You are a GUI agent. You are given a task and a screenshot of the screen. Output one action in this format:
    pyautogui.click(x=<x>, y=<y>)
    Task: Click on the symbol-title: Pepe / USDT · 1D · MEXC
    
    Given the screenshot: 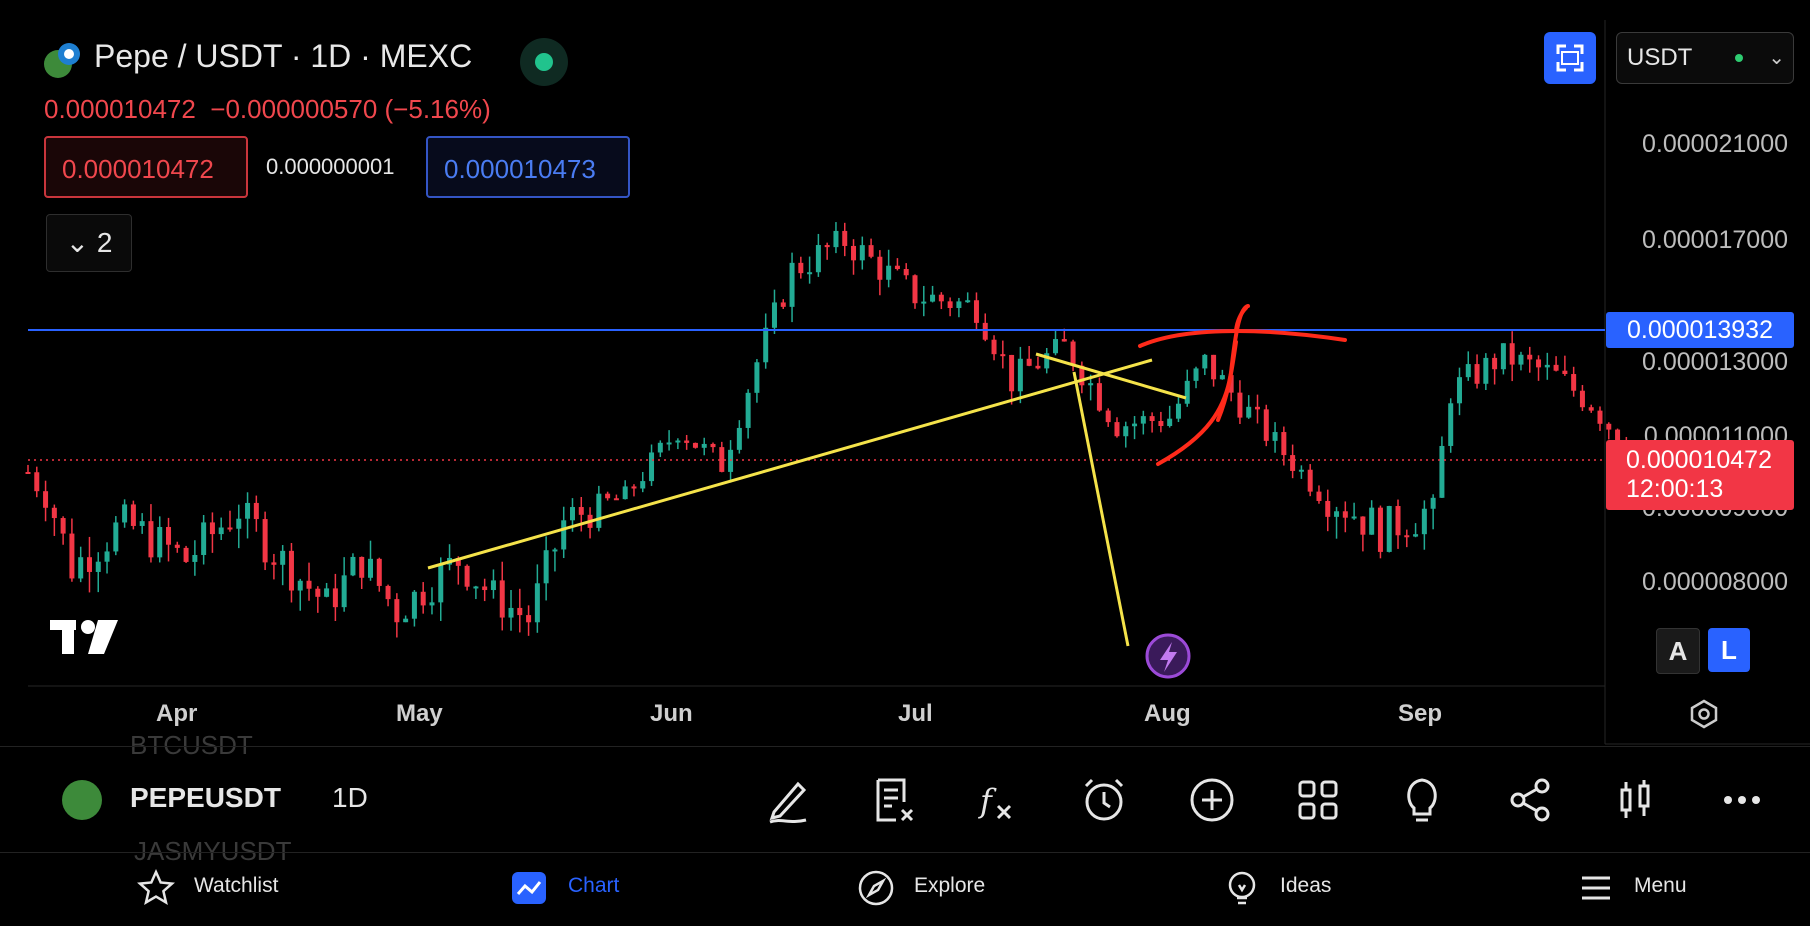 What is the action you would take?
    pyautogui.click(x=283, y=56)
    